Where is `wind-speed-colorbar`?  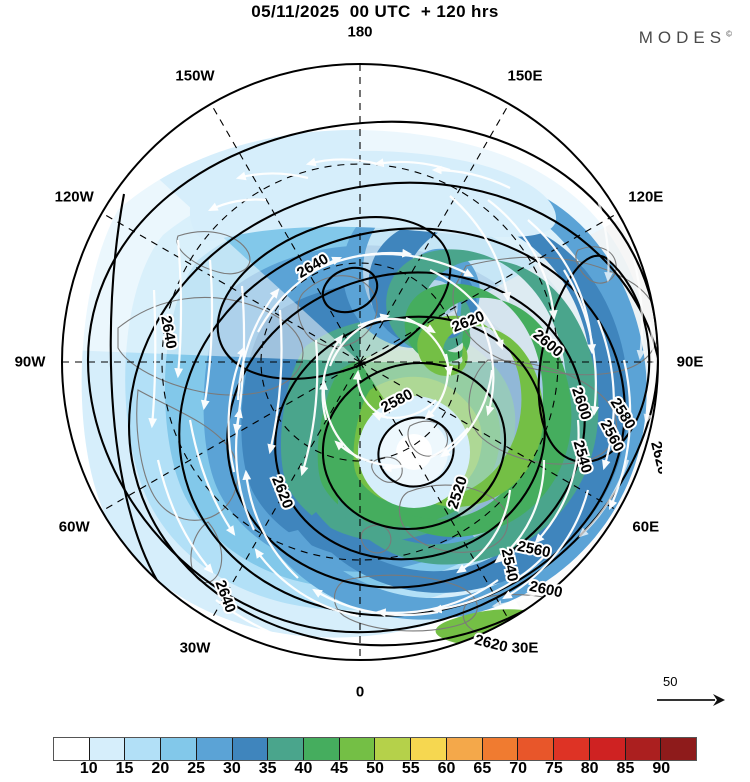
wind-speed-colorbar is located at coordinates (375, 749).